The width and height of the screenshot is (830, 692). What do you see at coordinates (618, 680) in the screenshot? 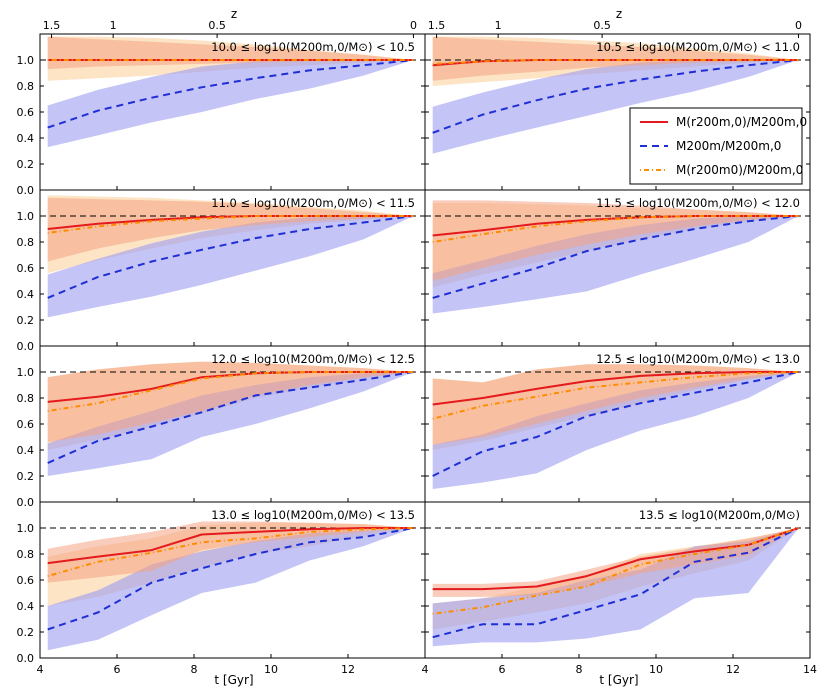
I see `x-axis-title-right: t [Gyr]` at bounding box center [618, 680].